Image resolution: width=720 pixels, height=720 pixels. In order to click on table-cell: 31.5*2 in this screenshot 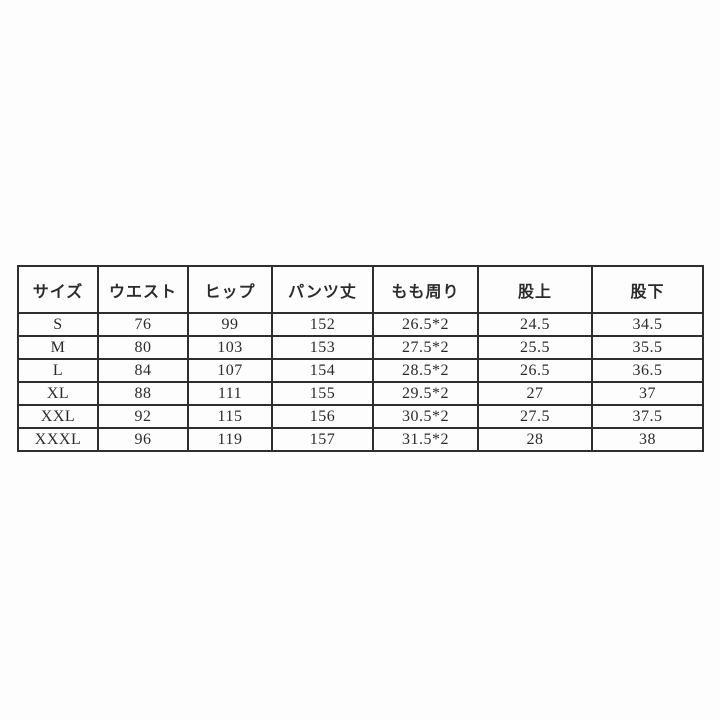, I will do `click(425, 439)`.